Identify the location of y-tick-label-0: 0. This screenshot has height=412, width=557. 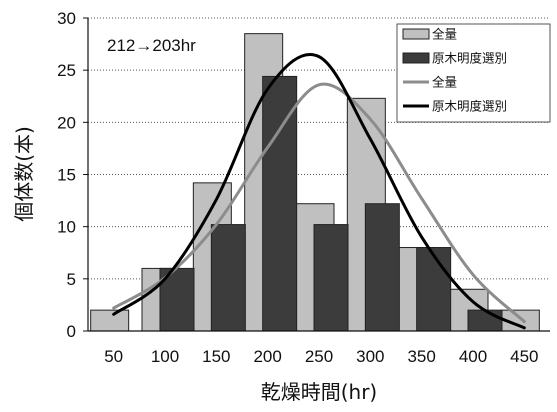
(71, 331).